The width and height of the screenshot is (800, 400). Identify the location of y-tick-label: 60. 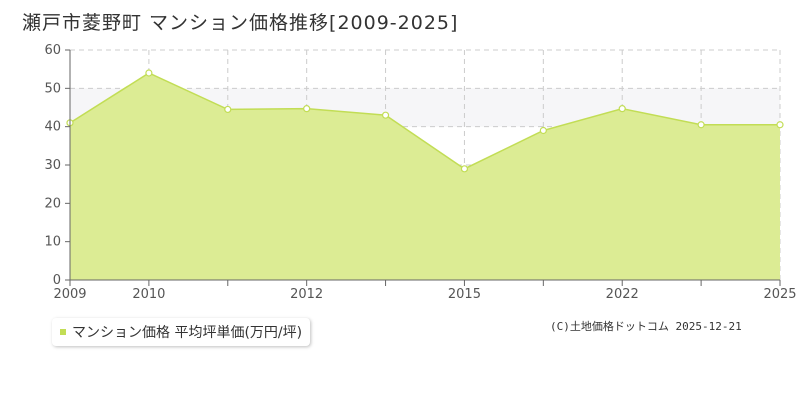
(52, 50).